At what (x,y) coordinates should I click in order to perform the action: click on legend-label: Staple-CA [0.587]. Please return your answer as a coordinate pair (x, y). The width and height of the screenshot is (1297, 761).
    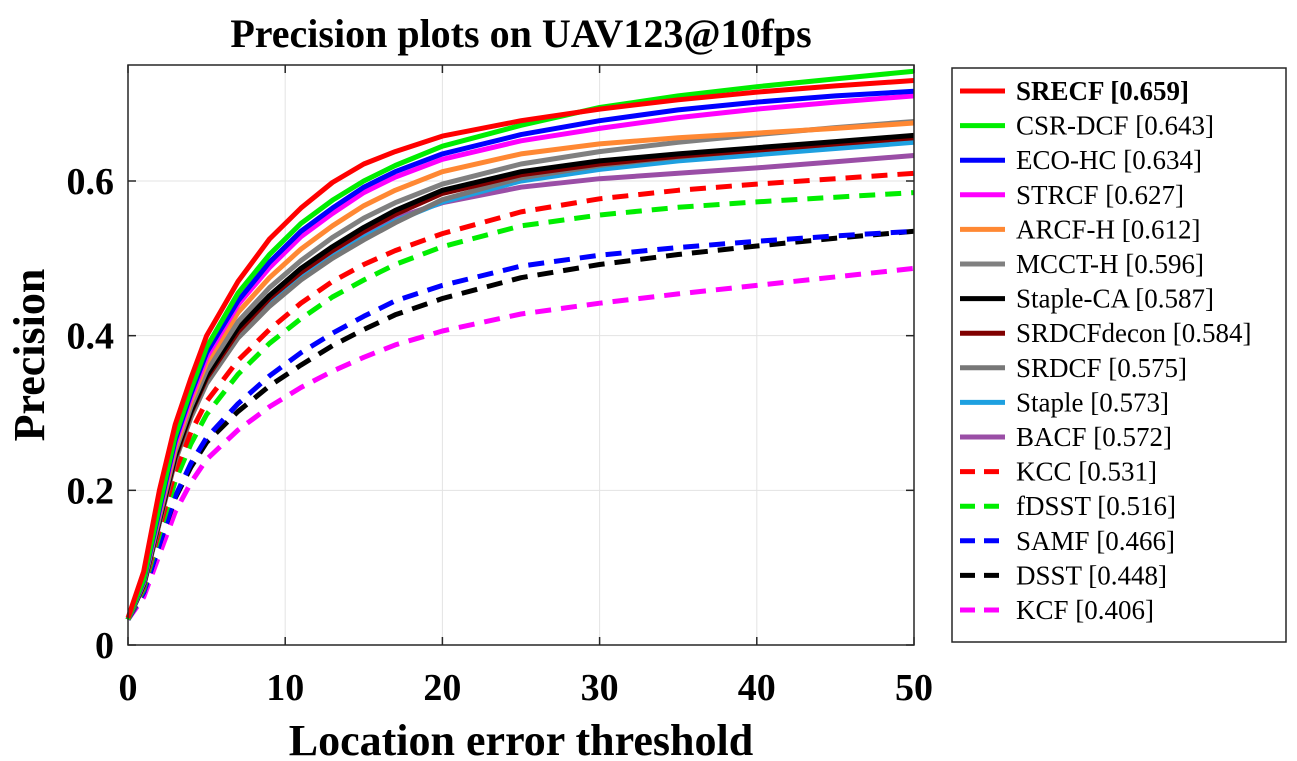
    Looking at the image, I should click on (1115, 299).